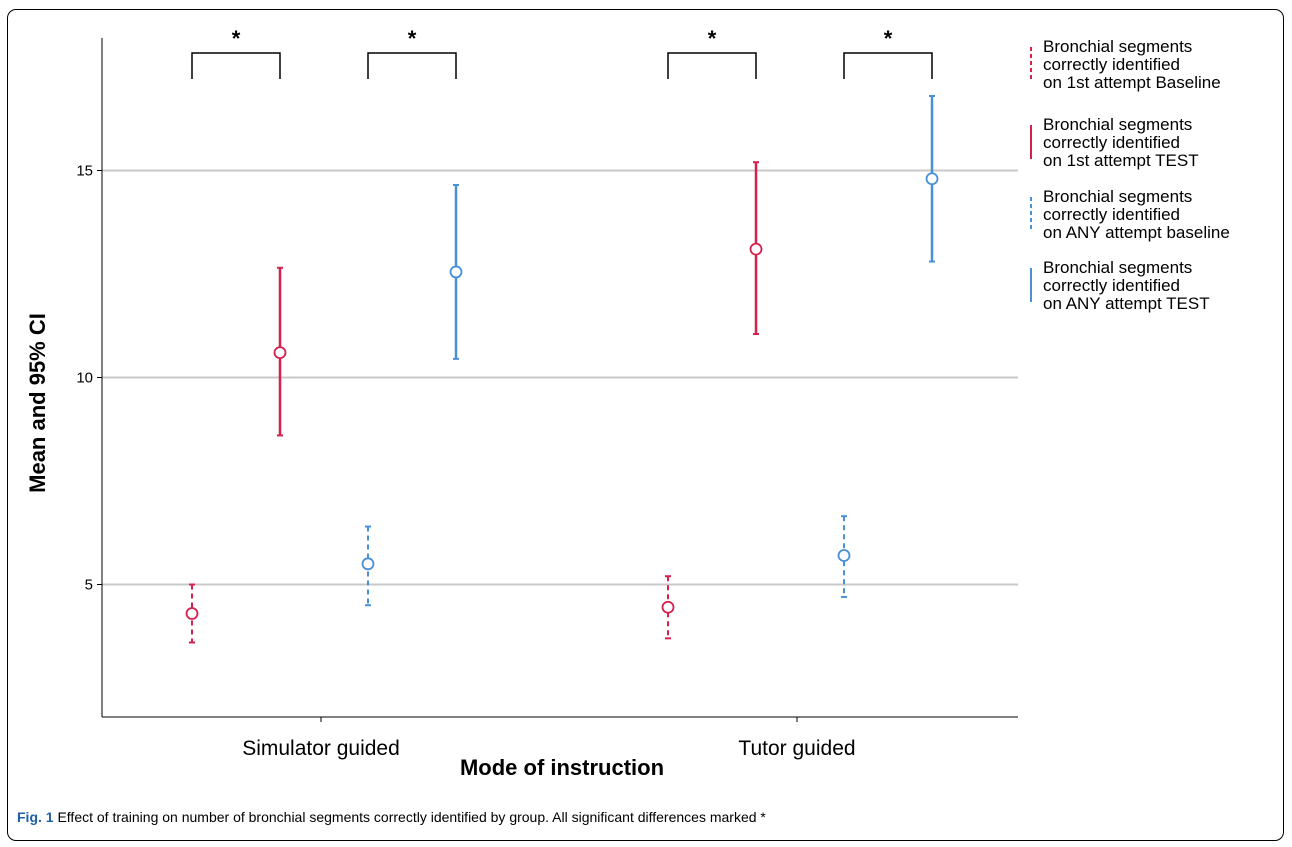  Describe the element at coordinates (84, 170) in the screenshot. I see `y-tick-label-15: 15` at that location.